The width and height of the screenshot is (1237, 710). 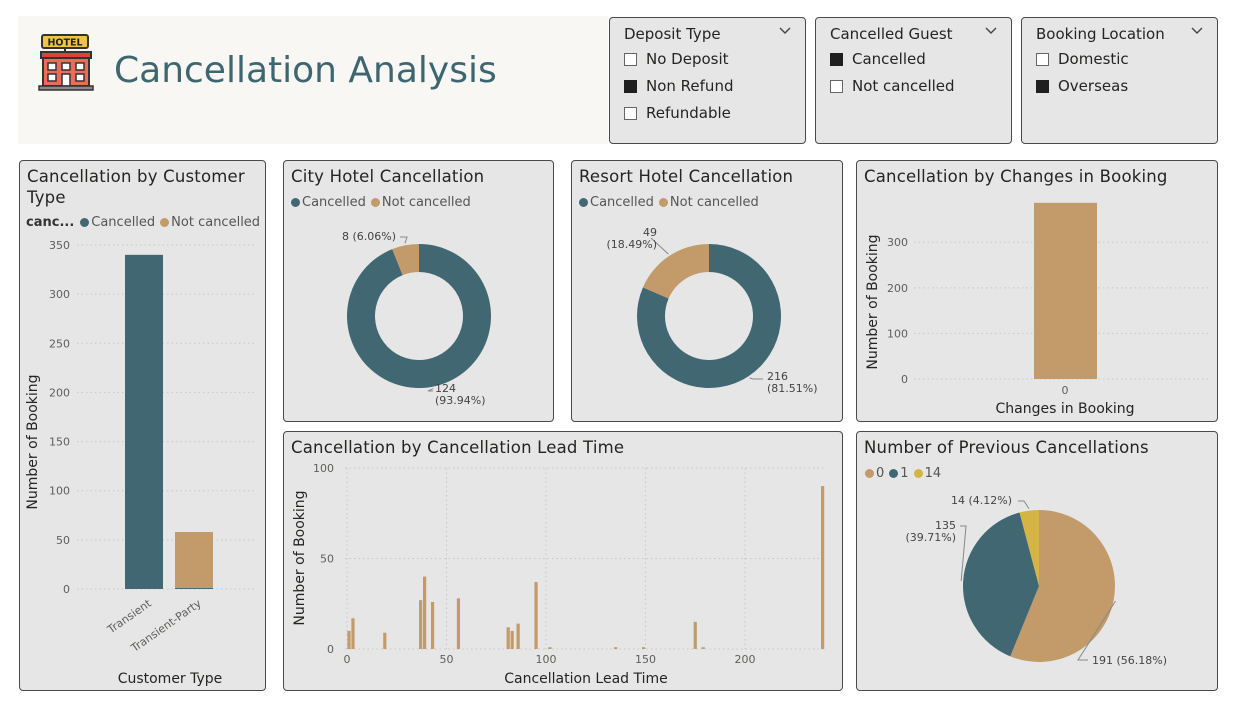 What do you see at coordinates (878, 59) in the screenshot?
I see `slicer-item-cancelled: Cancelled` at bounding box center [878, 59].